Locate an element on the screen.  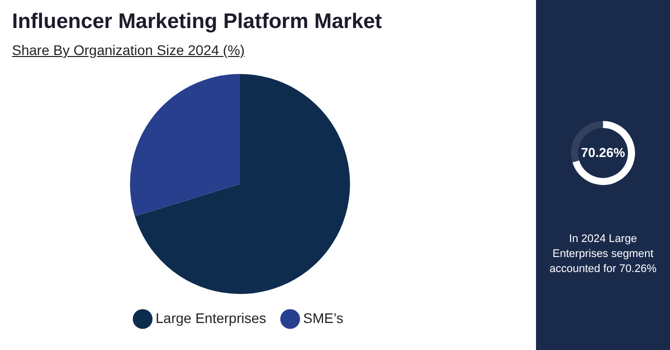
chart-title: Influencer Marketing Platform Market is located at coordinates (197, 22).